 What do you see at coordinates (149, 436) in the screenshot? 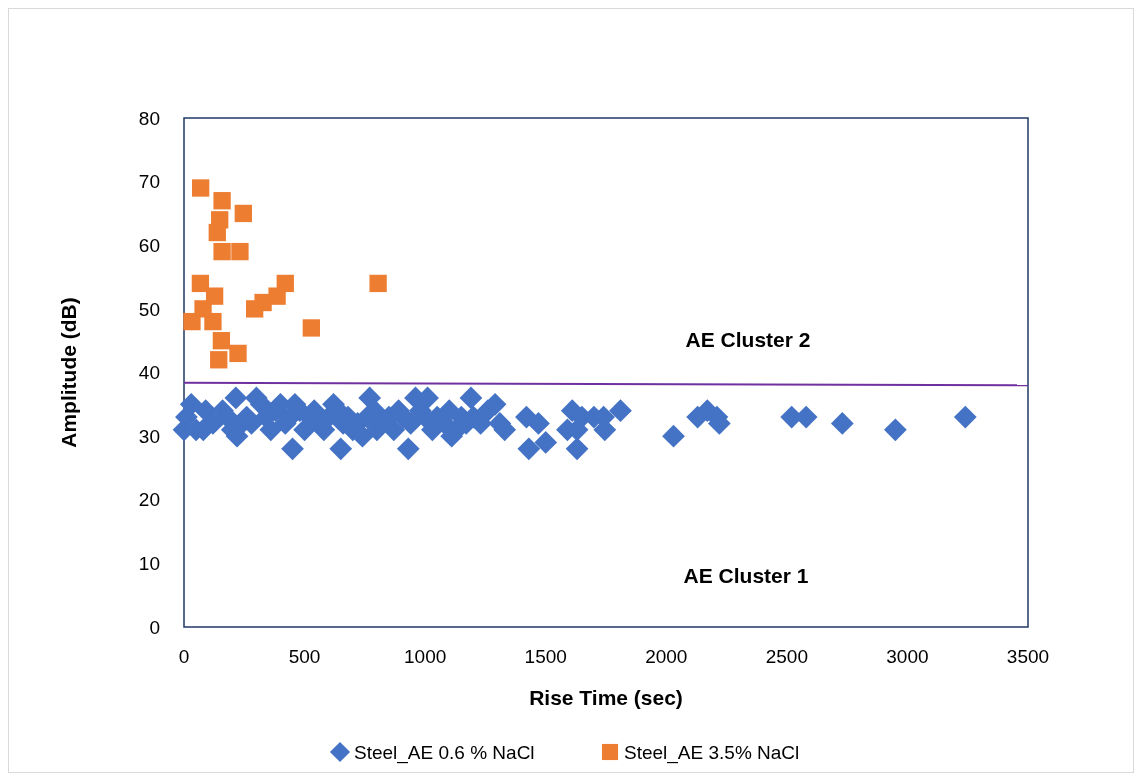
I see `y-tick-label: 30` at bounding box center [149, 436].